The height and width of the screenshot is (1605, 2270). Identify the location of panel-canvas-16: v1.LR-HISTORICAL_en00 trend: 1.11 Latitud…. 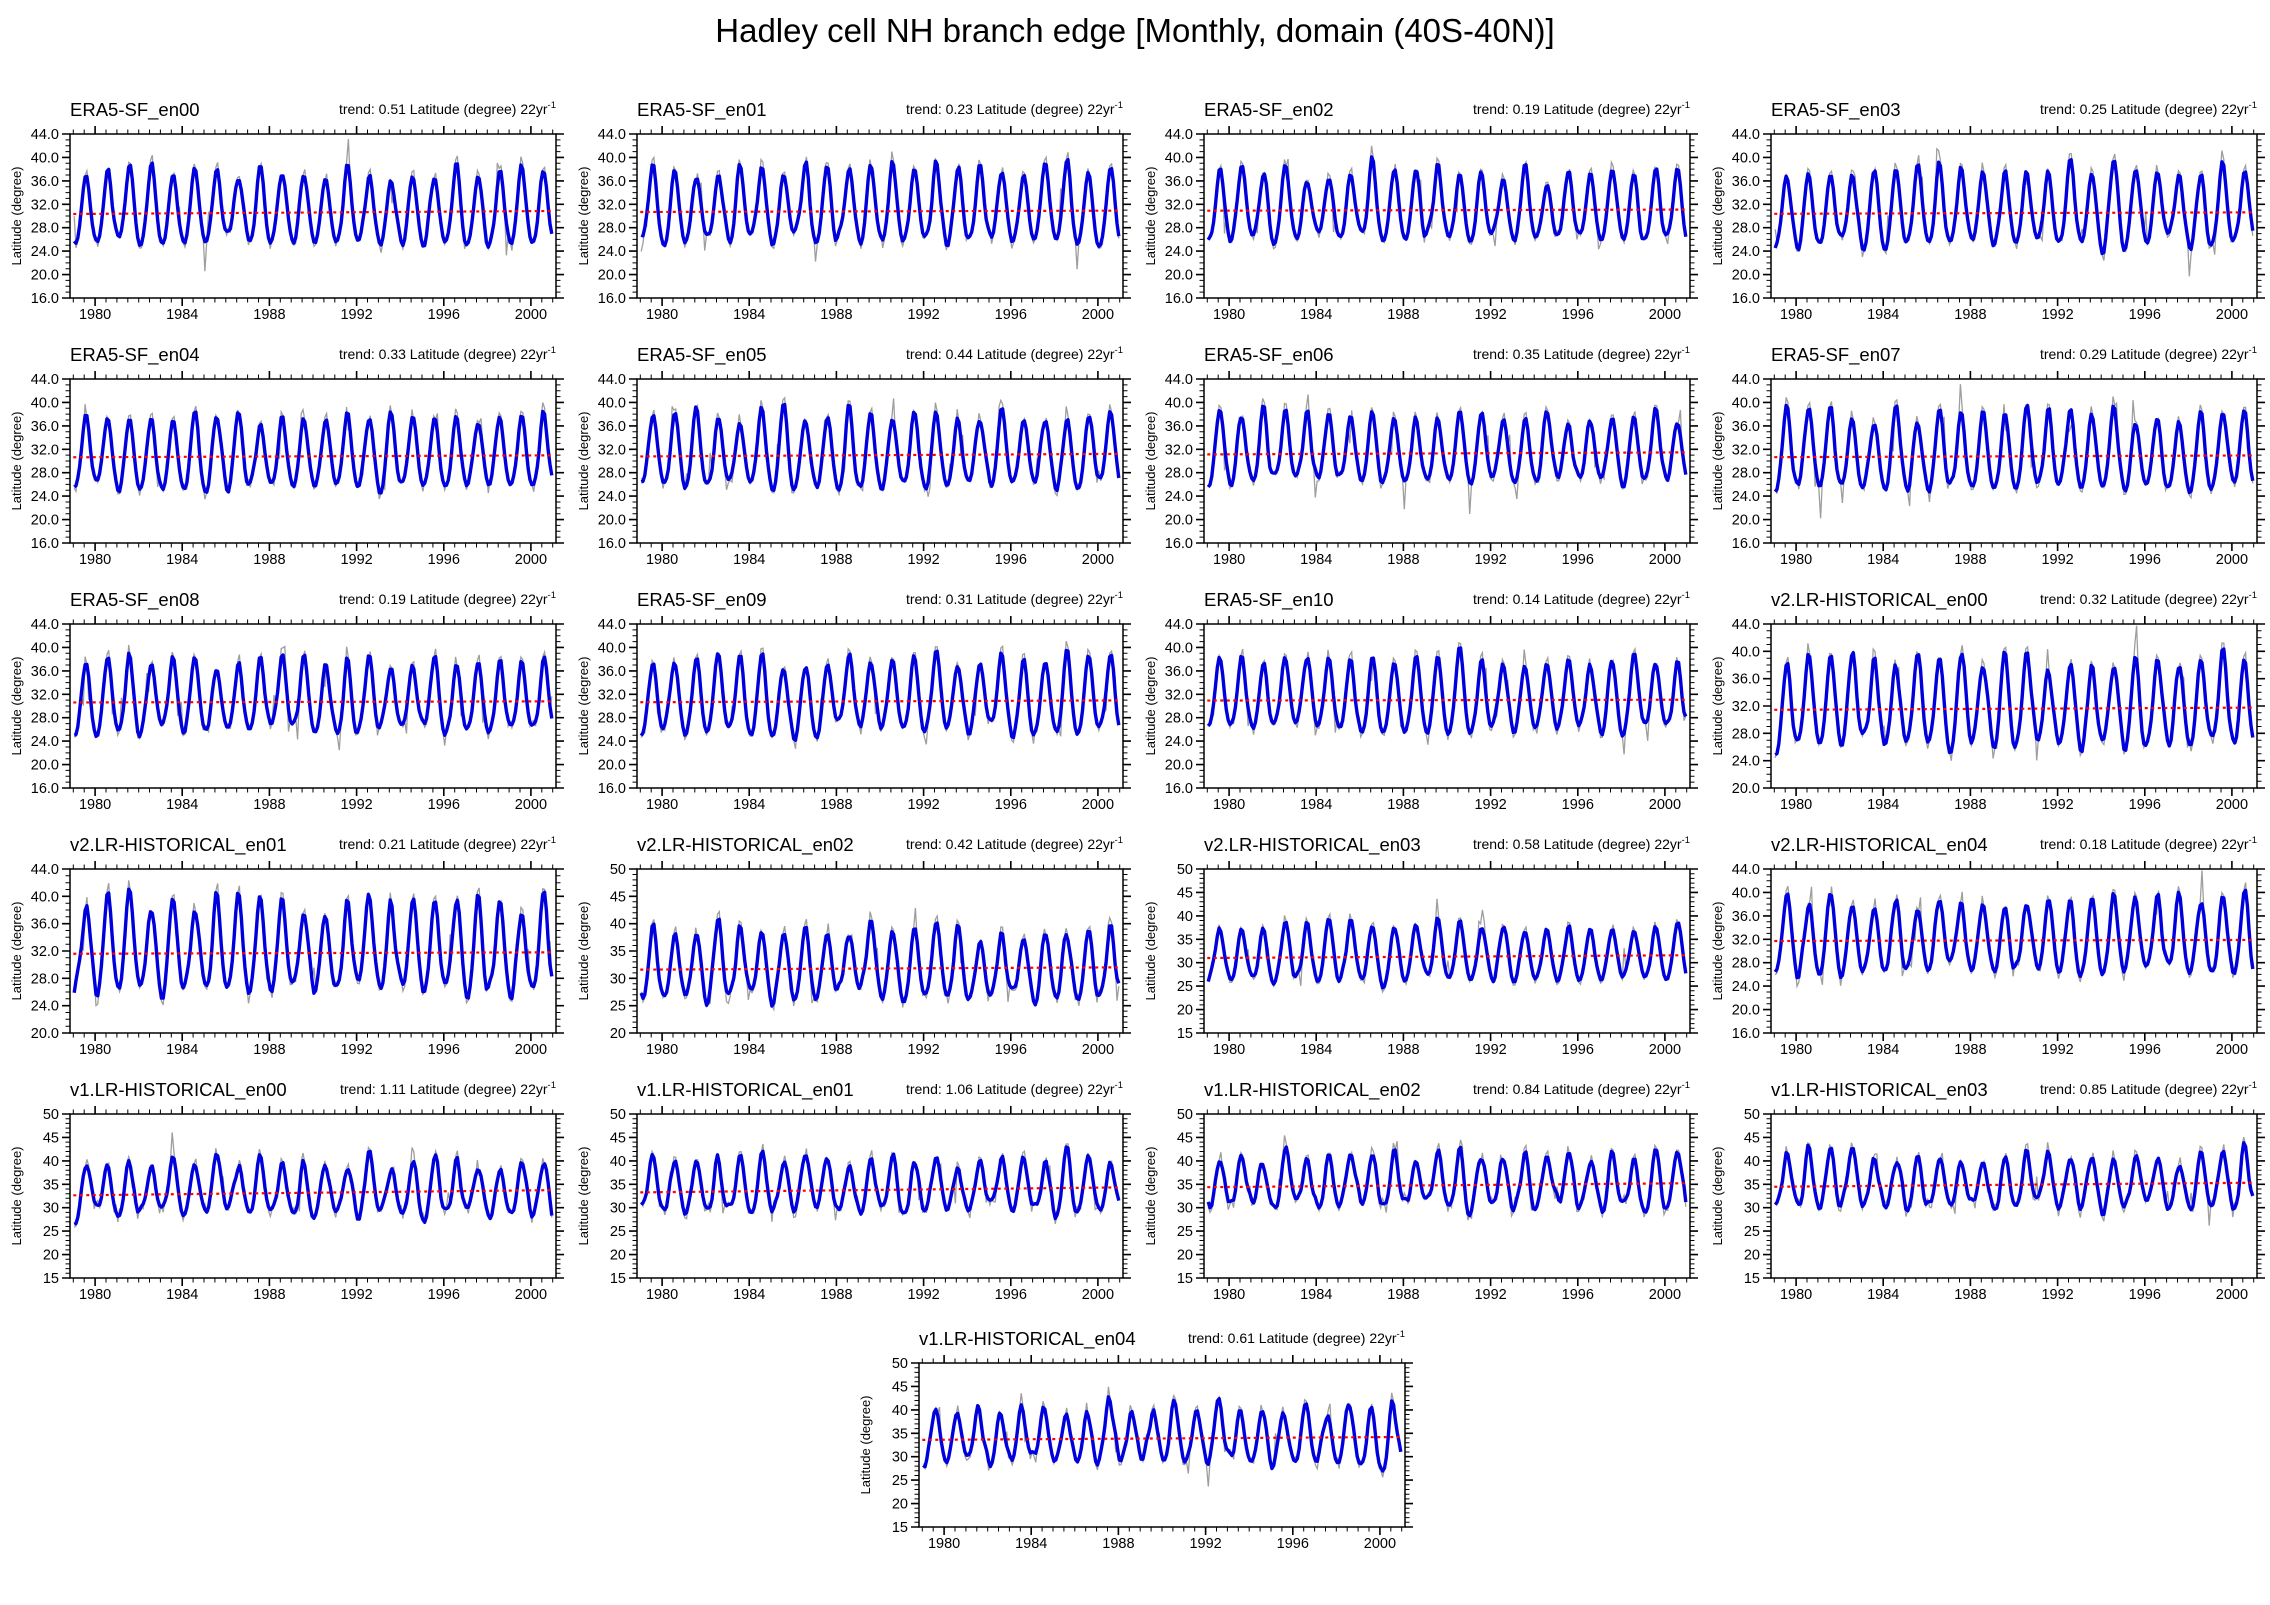
(286, 1191).